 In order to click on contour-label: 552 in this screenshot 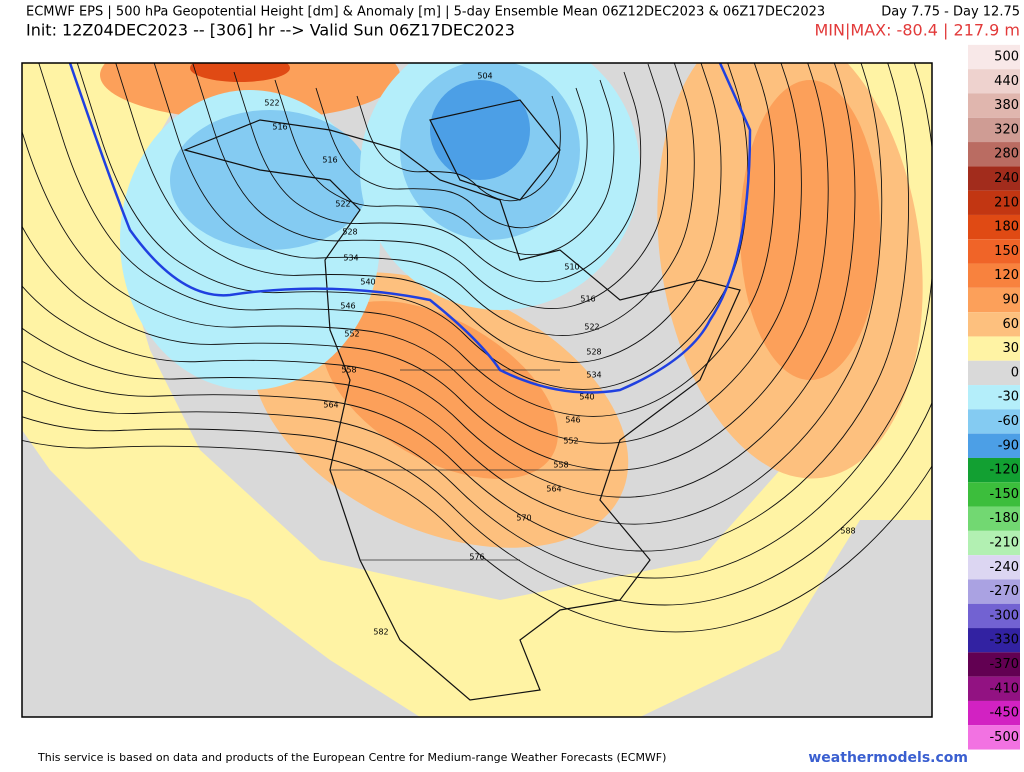, I will do `click(351, 334)`.